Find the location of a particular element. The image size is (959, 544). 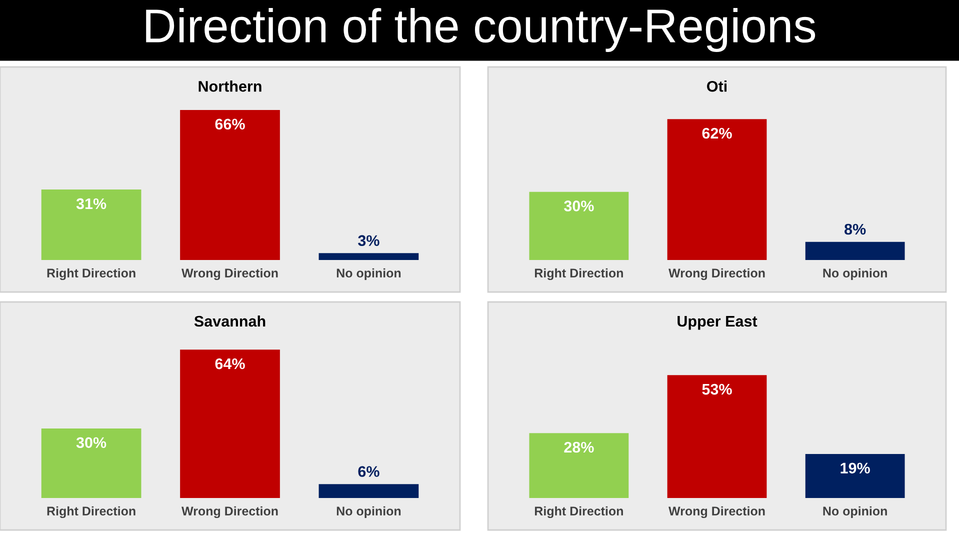

data-label: 28% is located at coordinates (579, 447).